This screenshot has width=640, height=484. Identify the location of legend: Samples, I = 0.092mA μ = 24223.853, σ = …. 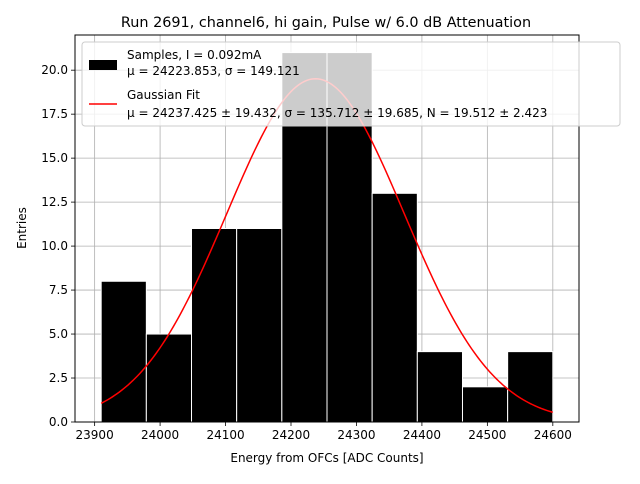
(351, 84).